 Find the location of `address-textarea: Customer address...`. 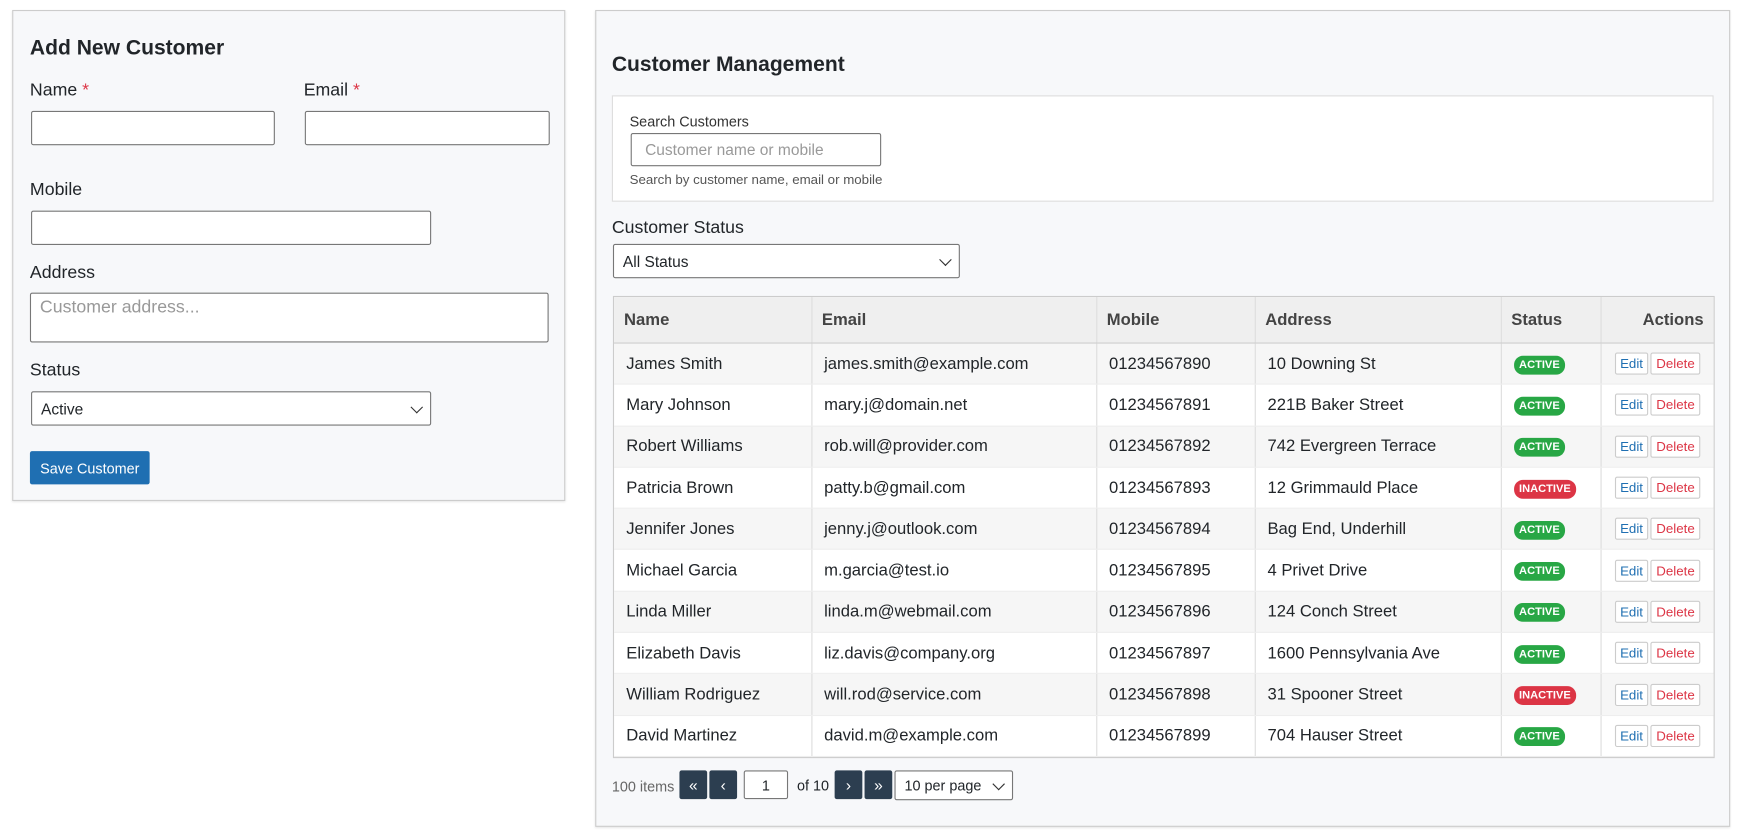

address-textarea: Customer address... is located at coordinates (289, 317).